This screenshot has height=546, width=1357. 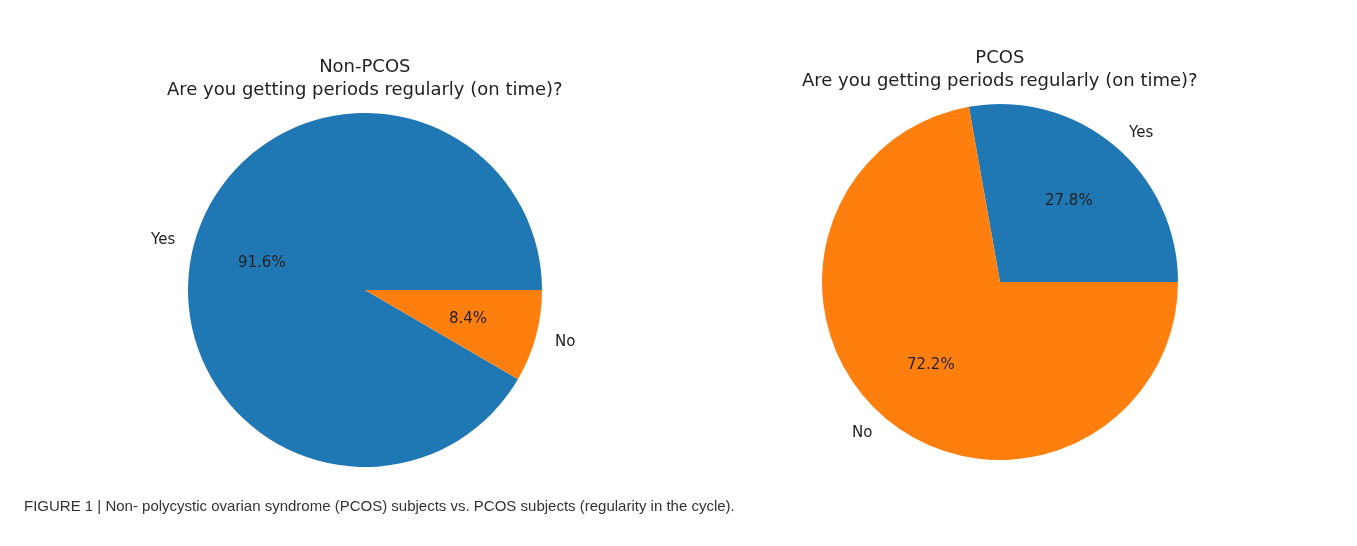 I want to click on chart-title: Non-PCOS Are you getting periods regularly (on time)?, so click(x=365, y=77).